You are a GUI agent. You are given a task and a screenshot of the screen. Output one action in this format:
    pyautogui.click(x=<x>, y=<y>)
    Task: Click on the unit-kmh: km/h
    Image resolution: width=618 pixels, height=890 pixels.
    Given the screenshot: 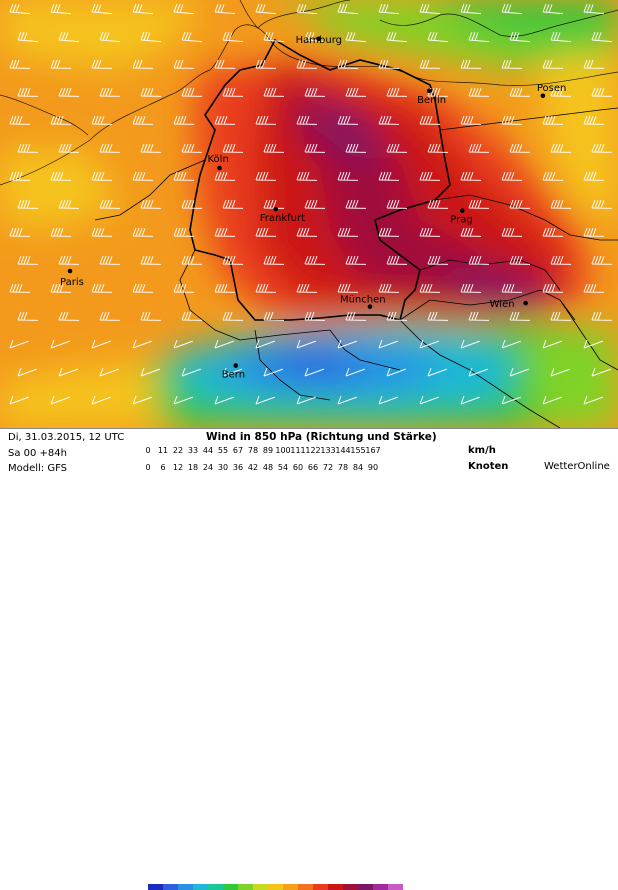 What is the action you would take?
    pyautogui.click(x=482, y=450)
    